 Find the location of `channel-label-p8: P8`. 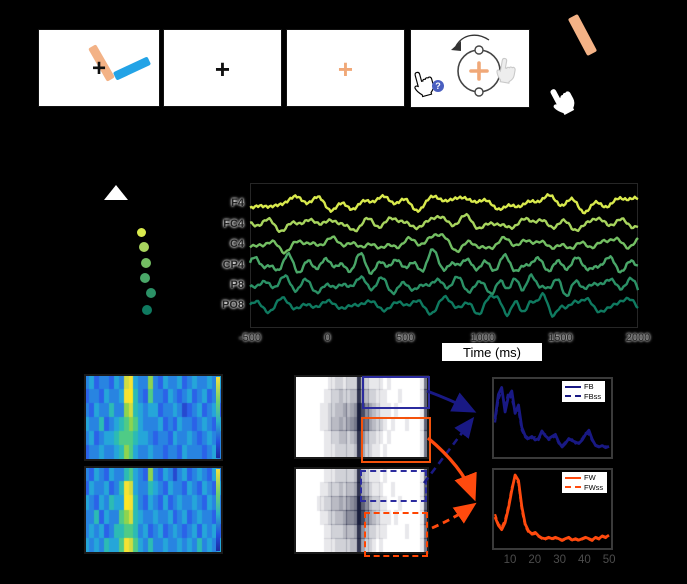

channel-label-p8: P8 is located at coordinates (237, 285).